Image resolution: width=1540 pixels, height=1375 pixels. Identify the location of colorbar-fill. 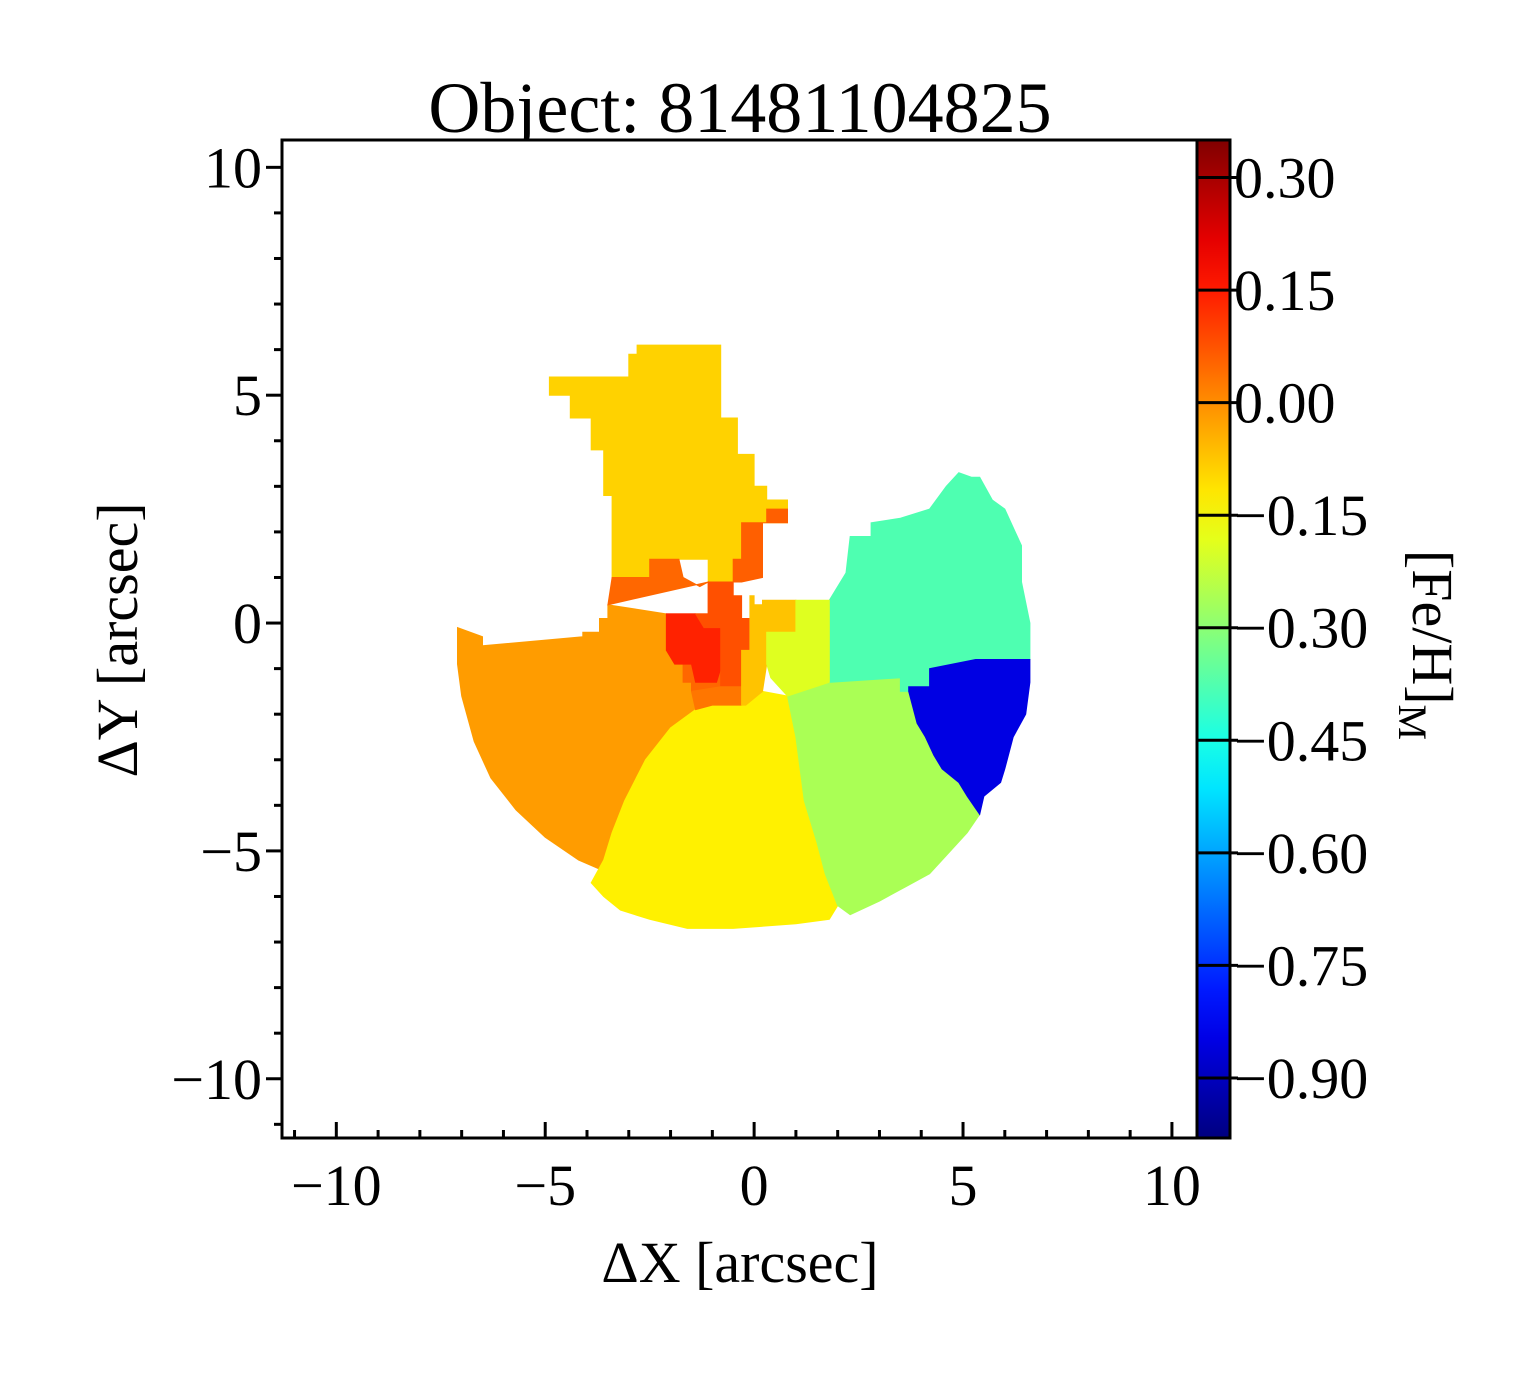
(1213, 639).